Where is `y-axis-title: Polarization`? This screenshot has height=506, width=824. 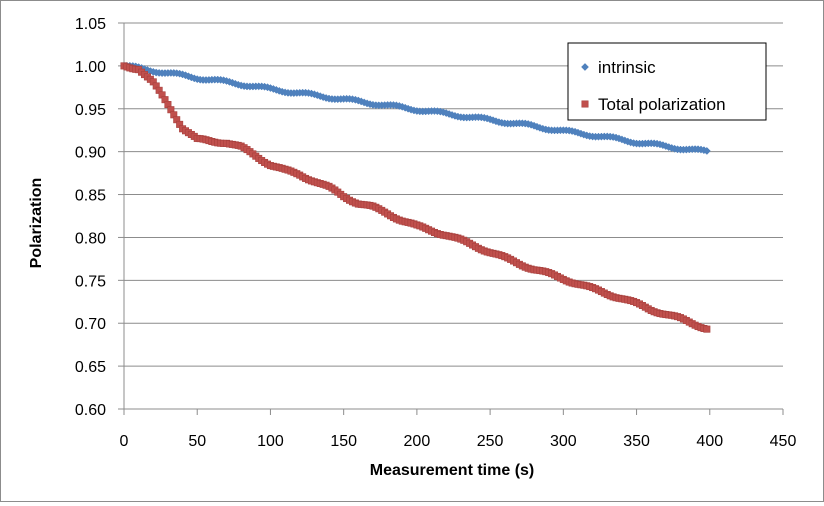
y-axis-title: Polarization is located at coordinates (36, 223).